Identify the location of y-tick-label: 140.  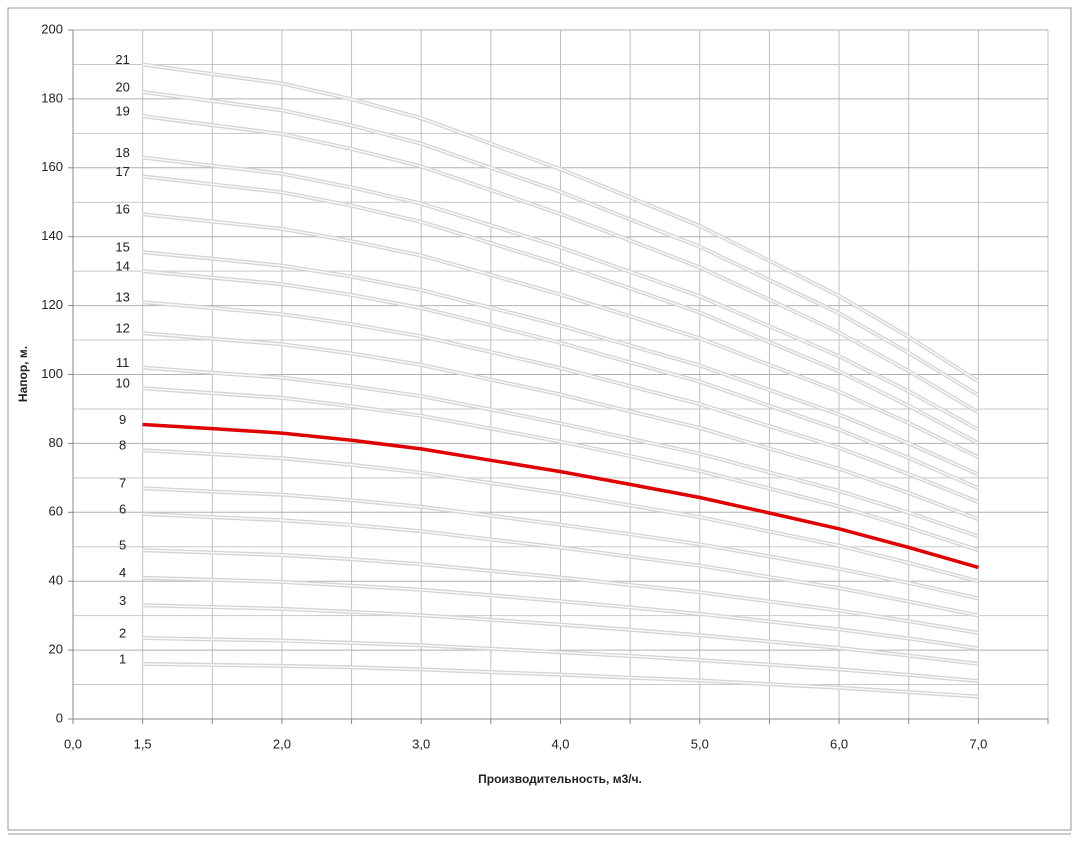
(52, 235).